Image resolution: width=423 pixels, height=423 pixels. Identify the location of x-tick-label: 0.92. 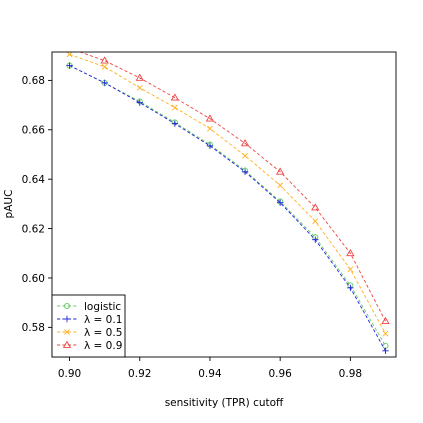
(139, 374).